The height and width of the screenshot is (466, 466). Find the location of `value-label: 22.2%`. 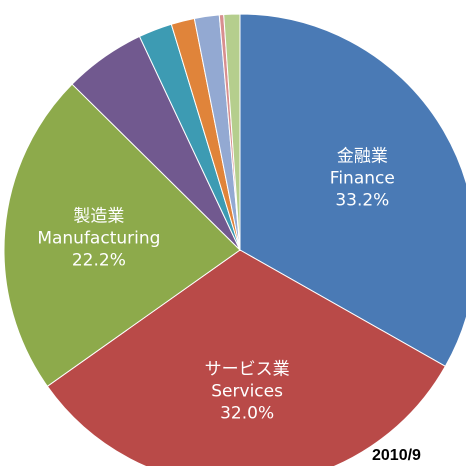

value-label: 22.2% is located at coordinates (99, 260).